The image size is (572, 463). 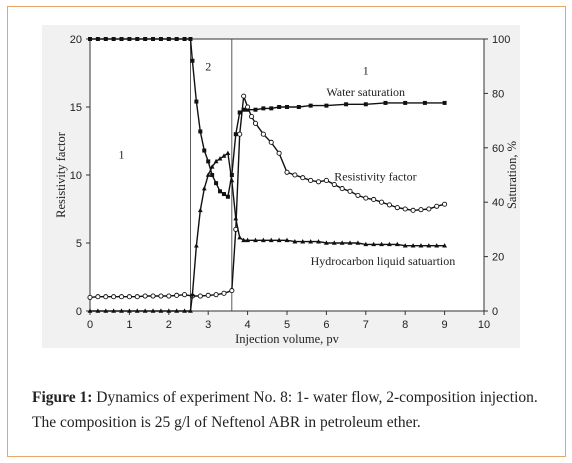 I want to click on series-label: Hydrocarbon liquid satuartion, so click(x=383, y=261).